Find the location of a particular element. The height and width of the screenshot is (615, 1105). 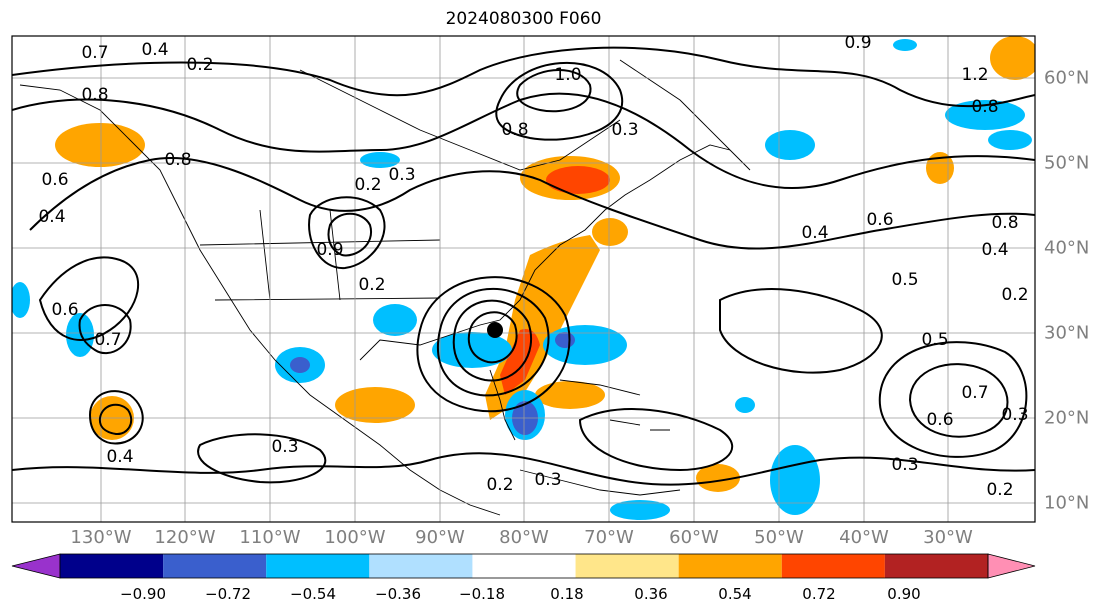

lon-label: 120°W is located at coordinates (185, 537).